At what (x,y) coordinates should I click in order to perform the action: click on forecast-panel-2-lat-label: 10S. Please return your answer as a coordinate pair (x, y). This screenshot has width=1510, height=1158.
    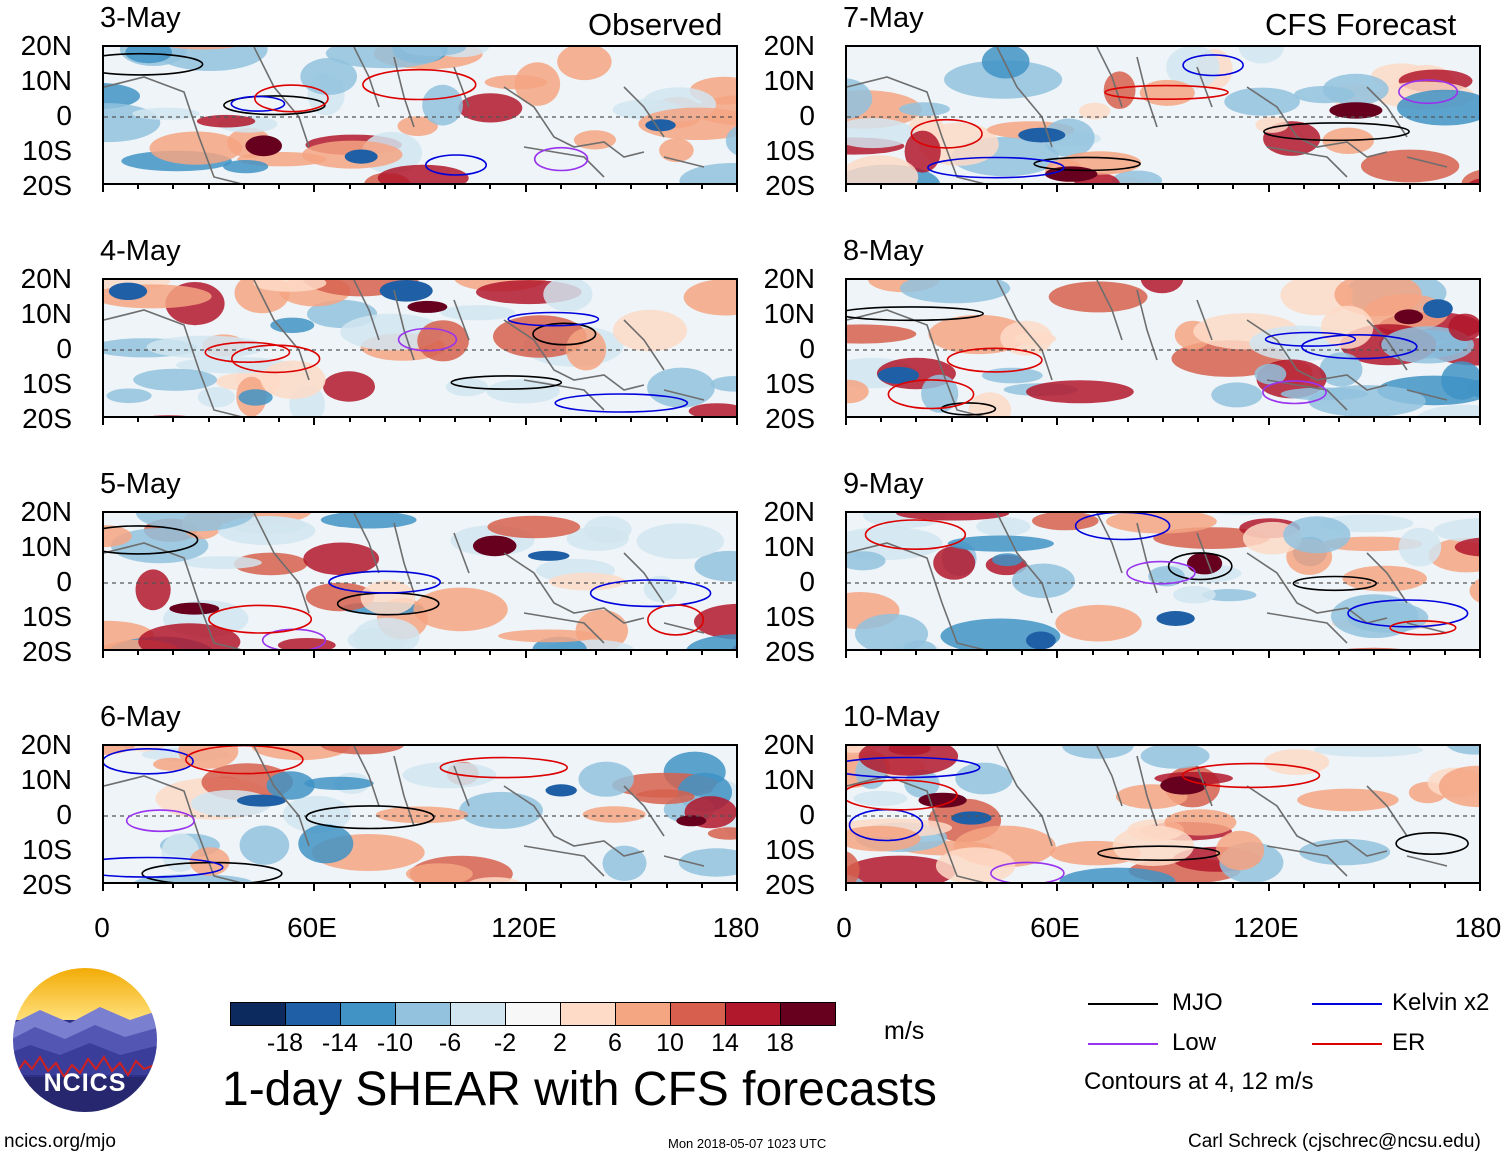
    Looking at the image, I should click on (790, 383).